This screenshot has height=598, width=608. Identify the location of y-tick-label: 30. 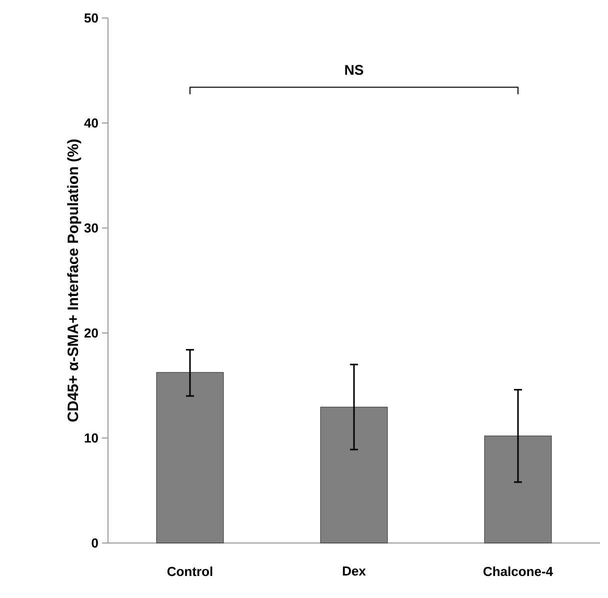
(91, 228).